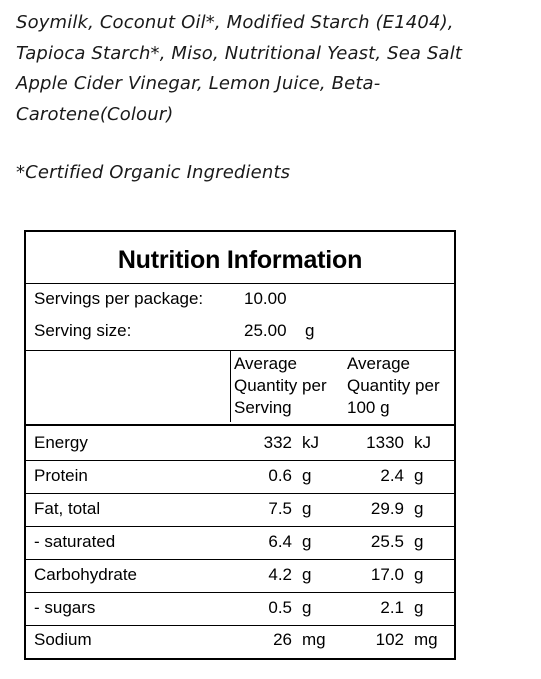 The width and height of the screenshot is (541, 679). I want to click on nutrient-label: - saturated, so click(75, 541).